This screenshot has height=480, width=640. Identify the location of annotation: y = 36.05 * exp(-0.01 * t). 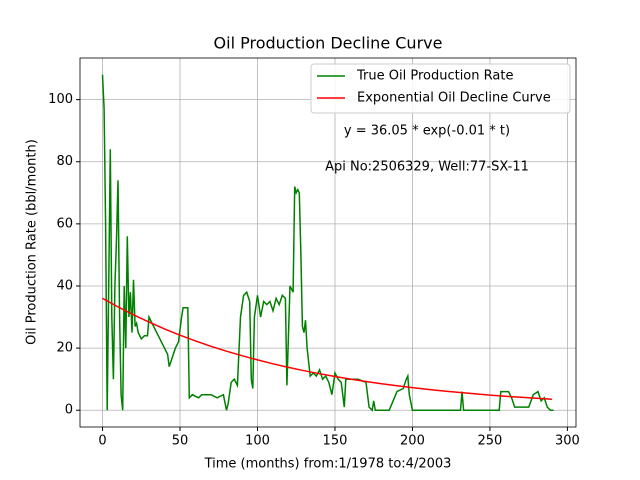
(427, 131).